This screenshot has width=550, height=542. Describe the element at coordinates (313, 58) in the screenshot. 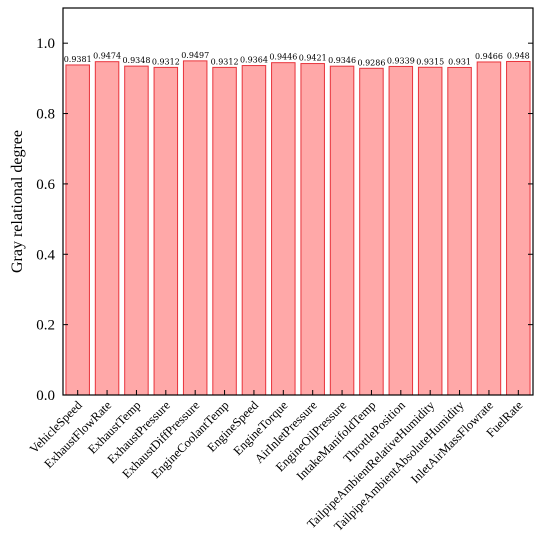

I see `bar-value-label: 0.9421` at that location.